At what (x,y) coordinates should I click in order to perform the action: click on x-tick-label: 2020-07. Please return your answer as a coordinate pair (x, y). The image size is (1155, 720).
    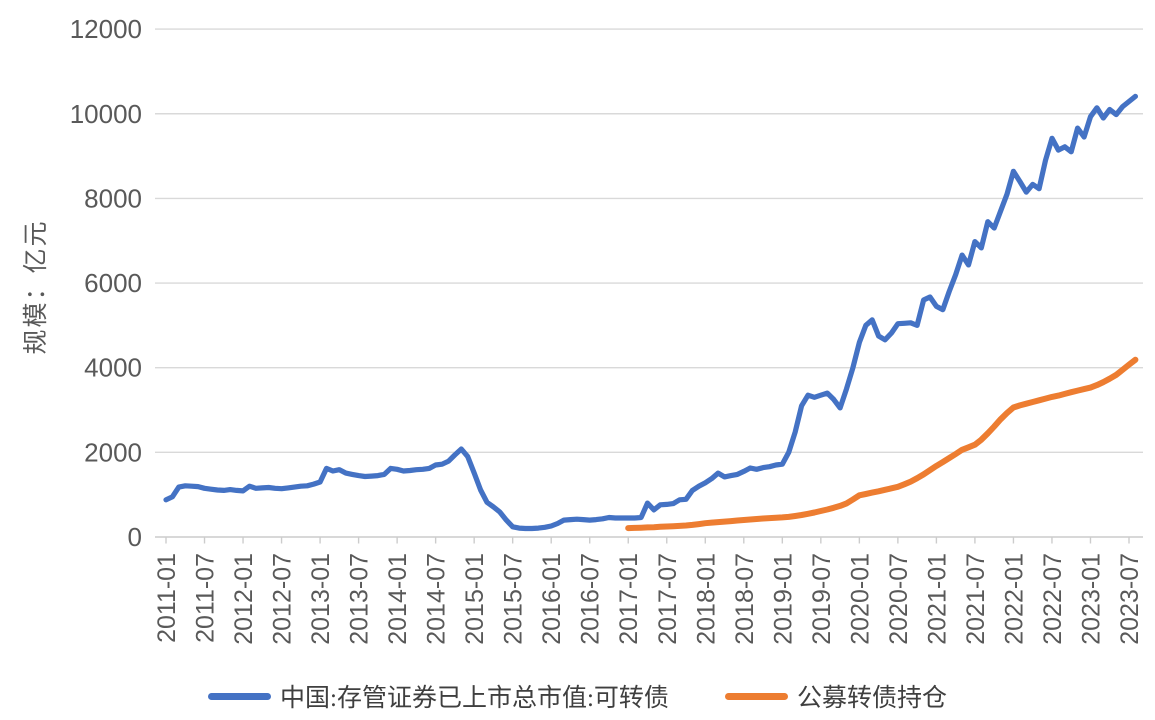
    Looking at the image, I should click on (899, 599).